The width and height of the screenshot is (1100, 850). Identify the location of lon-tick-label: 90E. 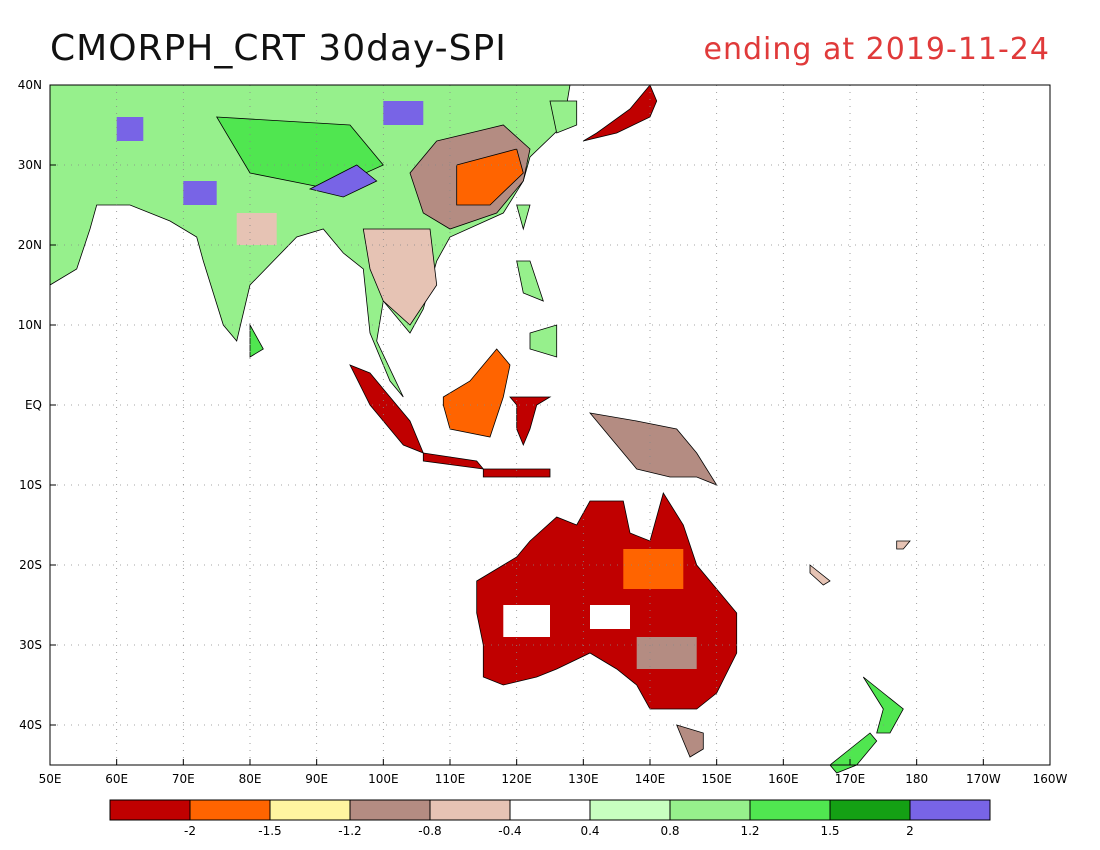
(316, 779).